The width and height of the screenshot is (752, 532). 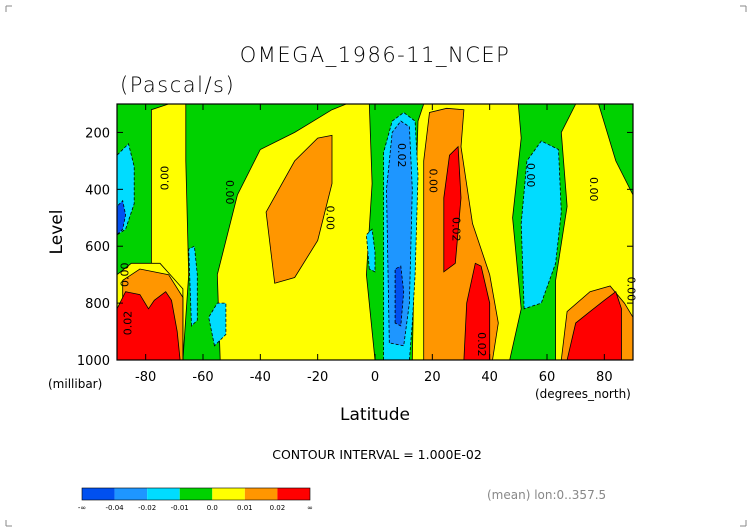 I want to click on legend-label-3: -0.01, so click(x=180, y=508).